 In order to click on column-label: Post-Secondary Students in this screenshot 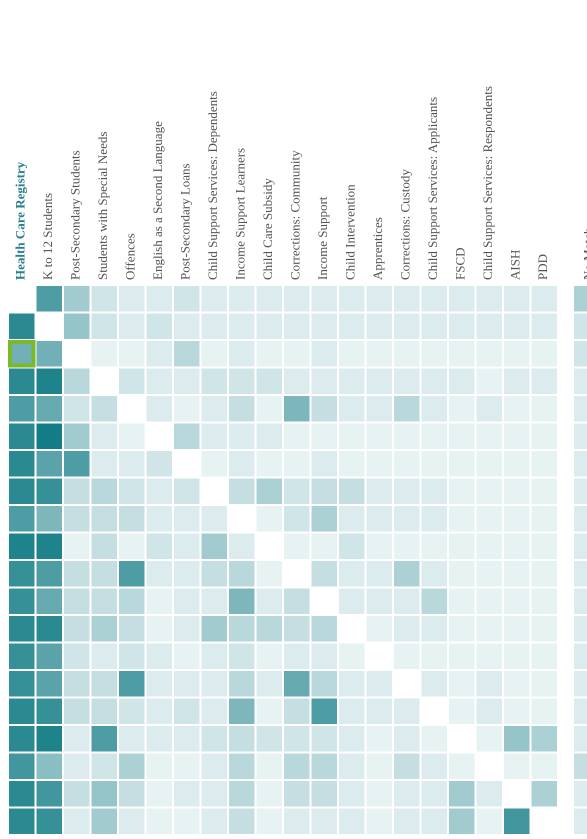, I will do `click(75, 215)`.